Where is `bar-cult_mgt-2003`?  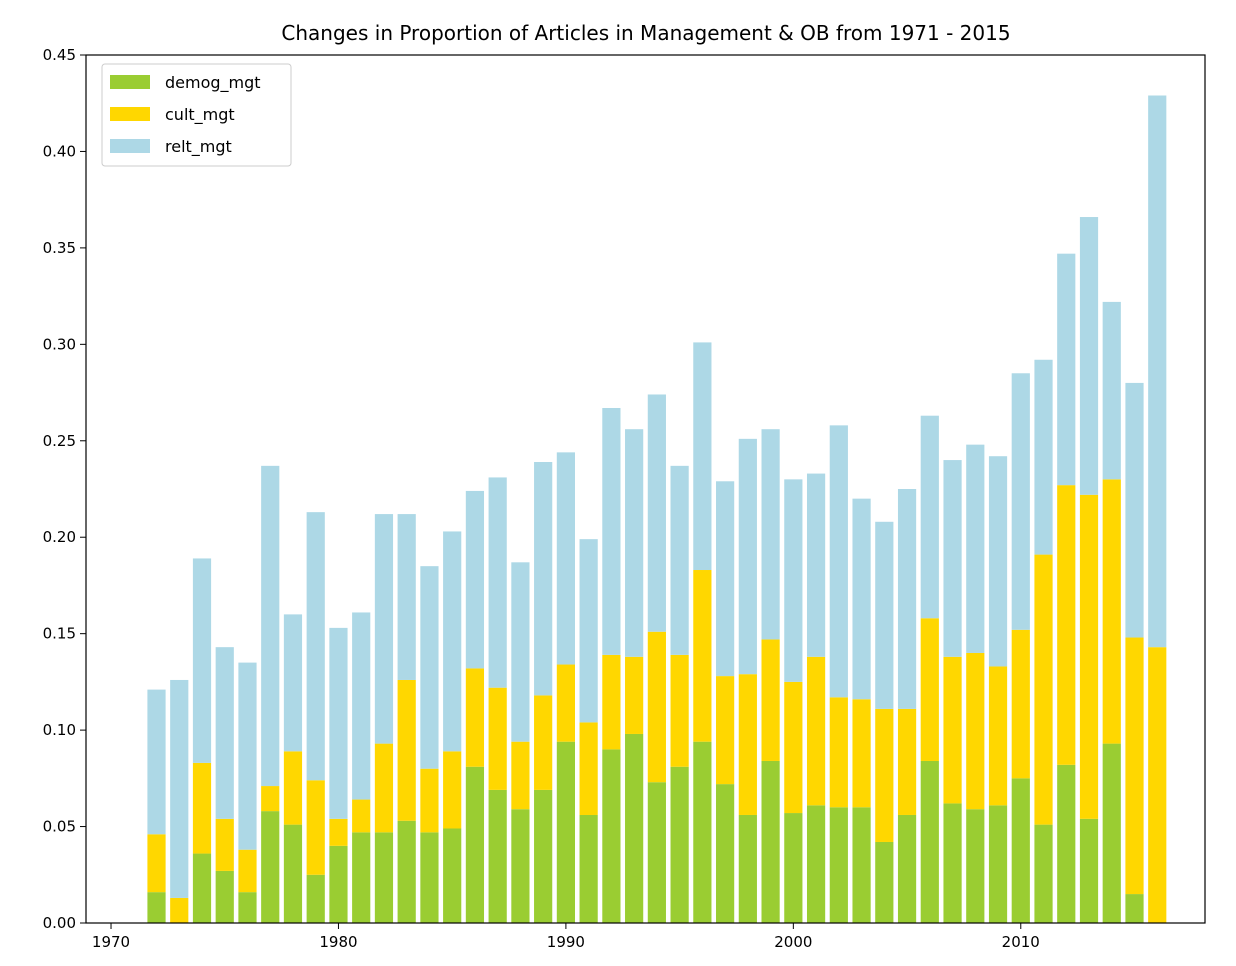
bar-cult_mgt-2003 is located at coordinates (861, 753).